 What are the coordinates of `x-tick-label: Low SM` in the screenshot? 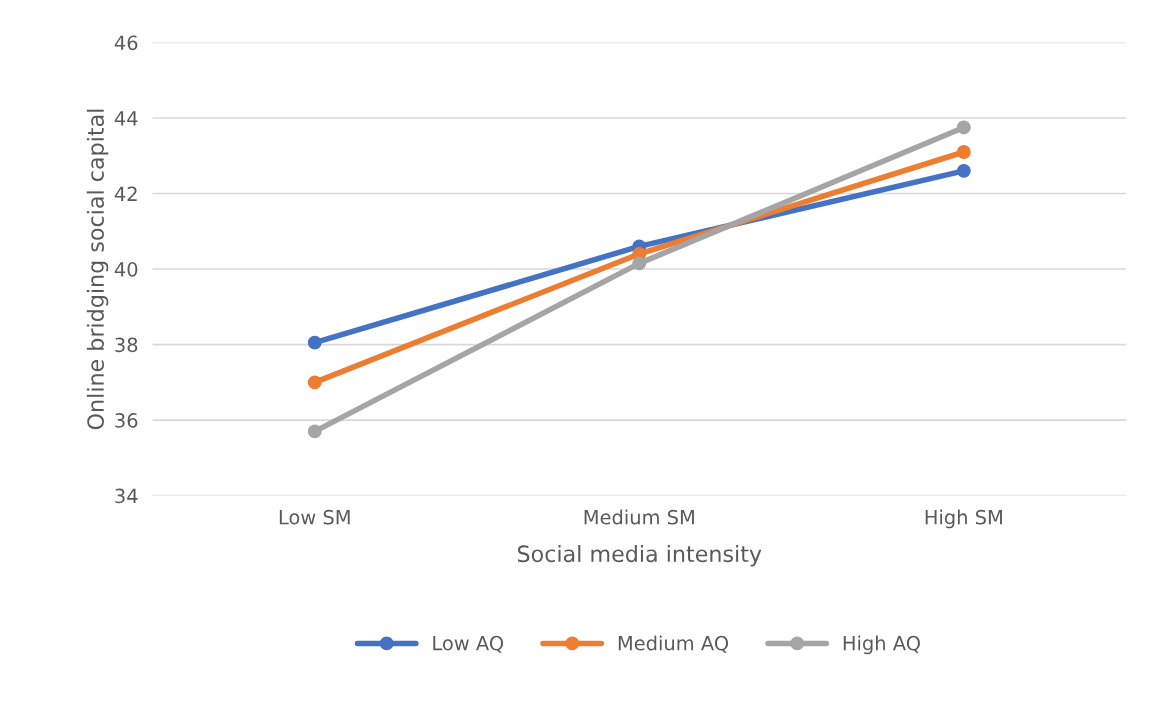 It's located at (314, 517).